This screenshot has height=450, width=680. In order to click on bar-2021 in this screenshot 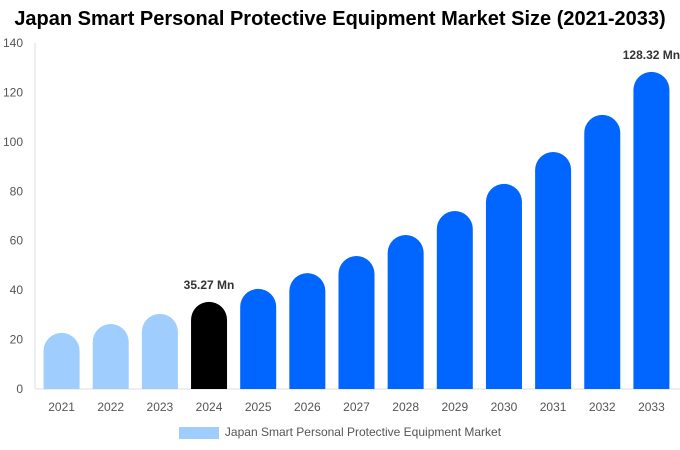, I will do `click(61, 360)`.